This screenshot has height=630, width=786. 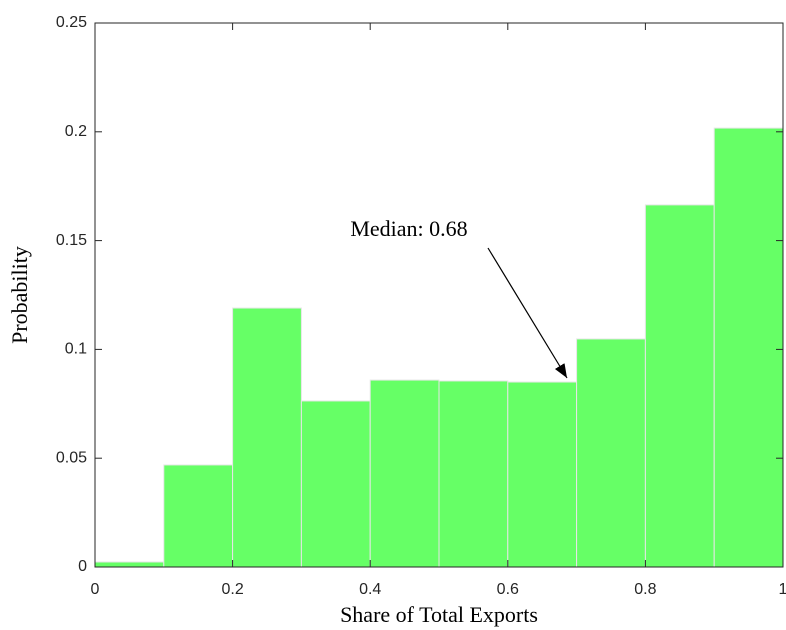 What do you see at coordinates (76, 131) in the screenshot?
I see `y-tick-label: 0.2` at bounding box center [76, 131].